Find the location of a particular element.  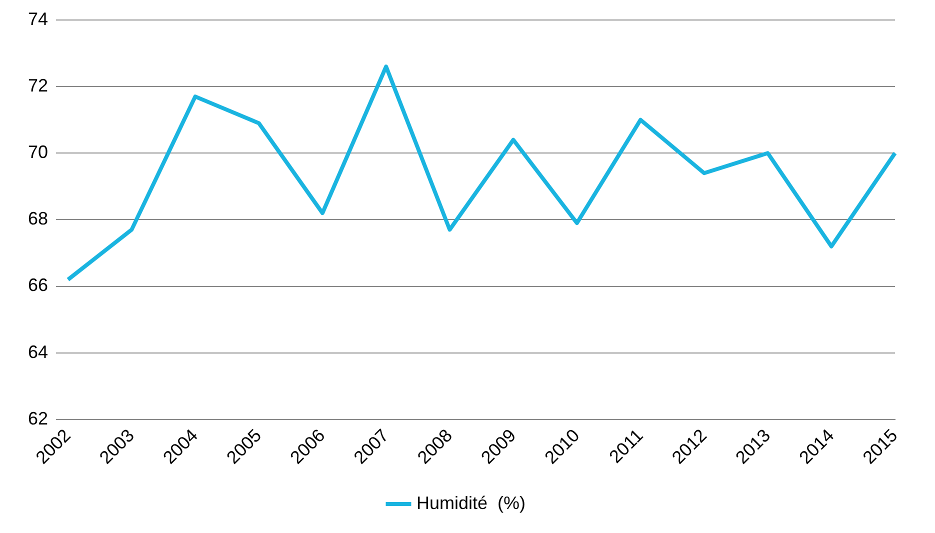

y-tick-label: 72 is located at coordinates (38, 86).